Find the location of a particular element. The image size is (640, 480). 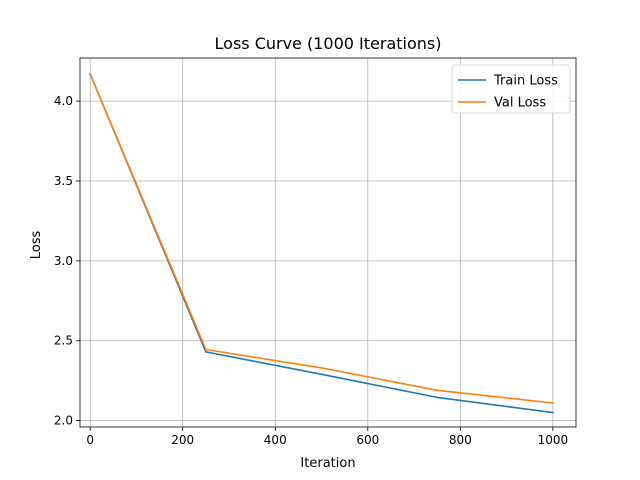

x-tick-label: 0 is located at coordinates (90, 440).